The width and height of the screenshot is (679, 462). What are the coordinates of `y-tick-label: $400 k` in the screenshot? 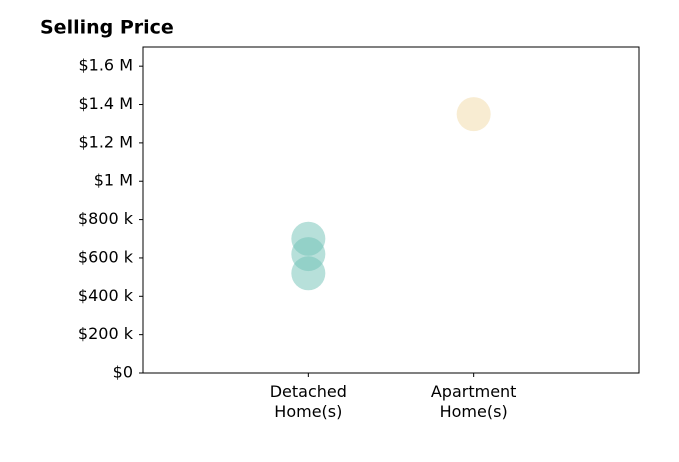 It's located at (106, 295).